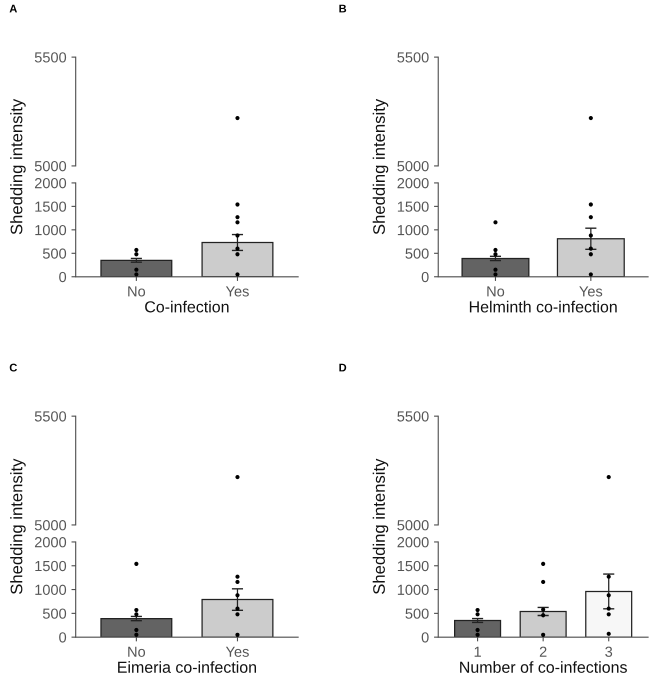 This screenshot has height=680, width=664. Describe the element at coordinates (14, 368) in the screenshot. I see `chart-title: C` at that location.